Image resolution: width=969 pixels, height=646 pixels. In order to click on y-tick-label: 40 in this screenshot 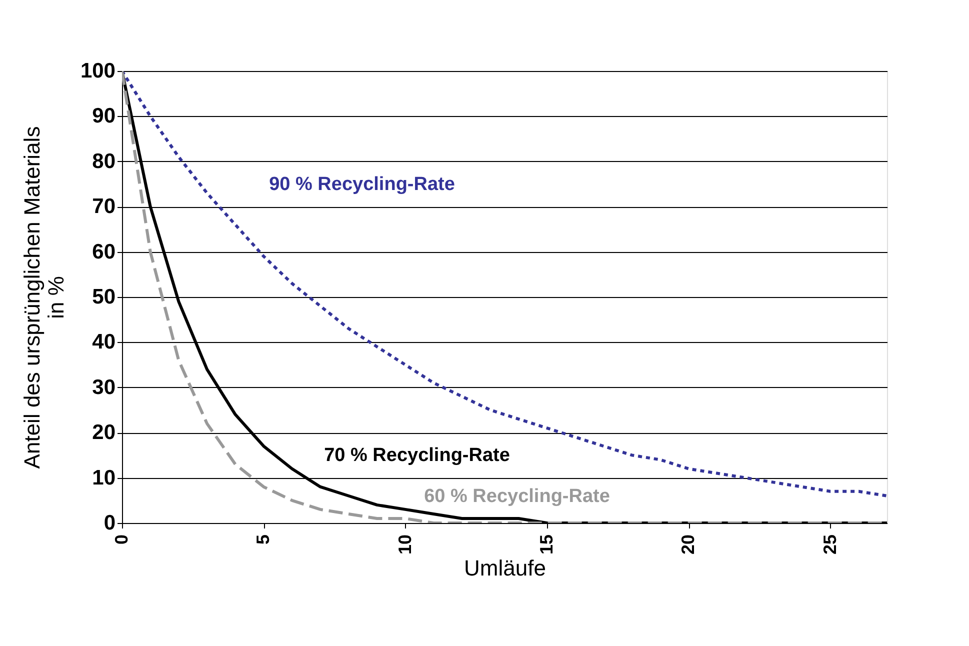, I will do `click(104, 342)`.